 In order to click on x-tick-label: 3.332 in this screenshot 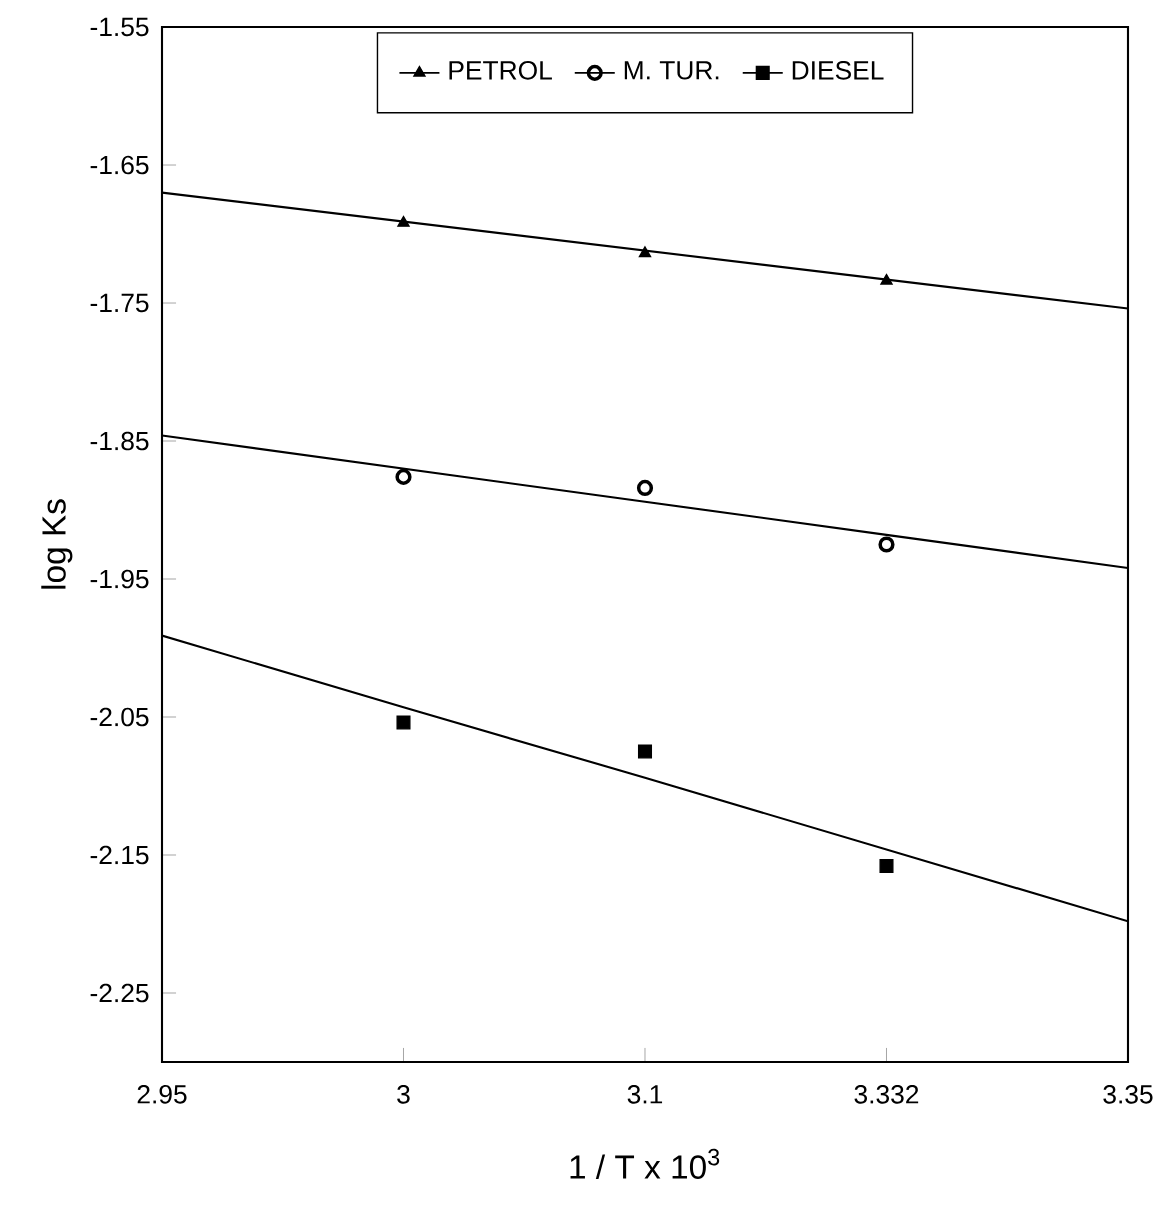, I will do `click(886, 1094)`.